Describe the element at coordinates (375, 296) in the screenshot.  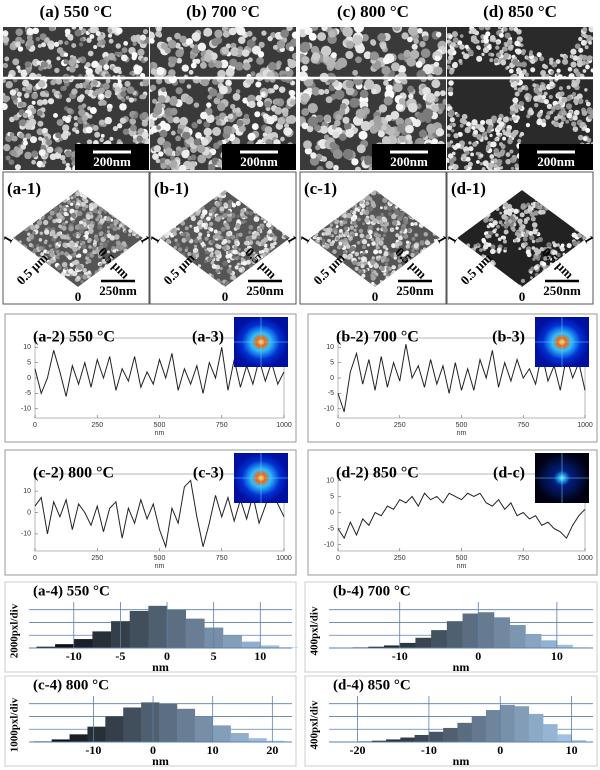
I see `afm-axis-label: 0` at that location.